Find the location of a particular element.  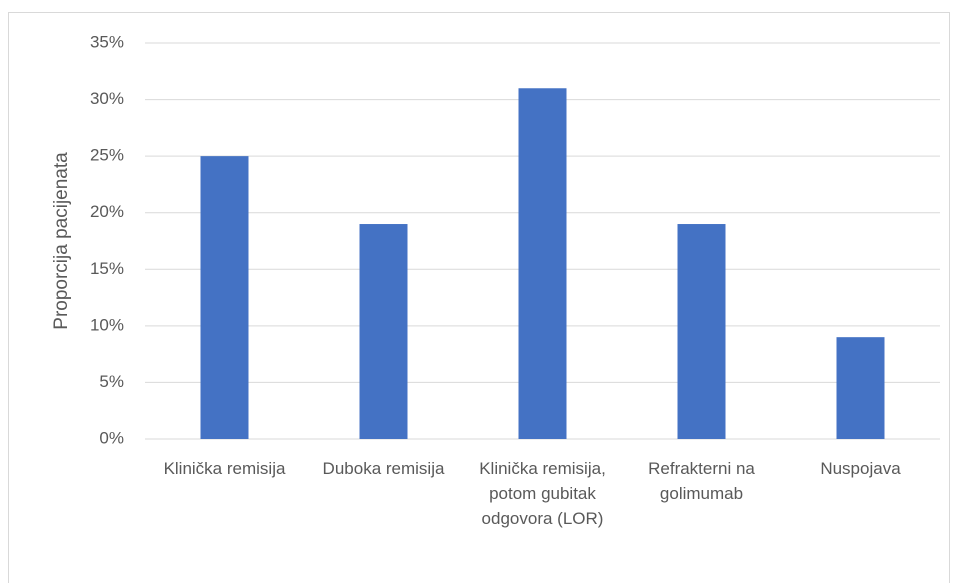

y-tick-label: 10% is located at coordinates (107, 324).